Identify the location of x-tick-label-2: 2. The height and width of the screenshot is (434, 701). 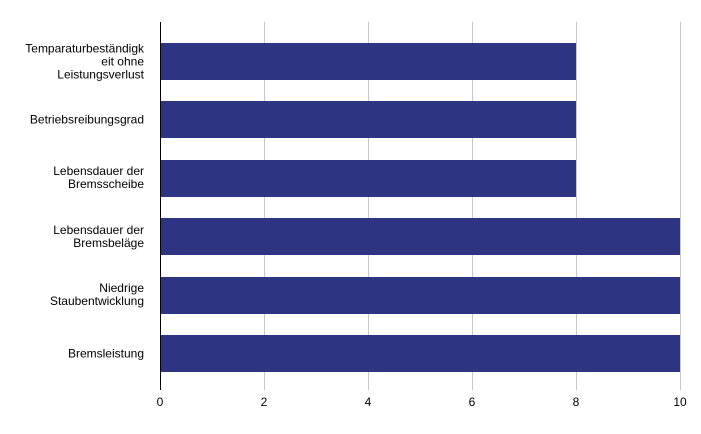
(264, 402).